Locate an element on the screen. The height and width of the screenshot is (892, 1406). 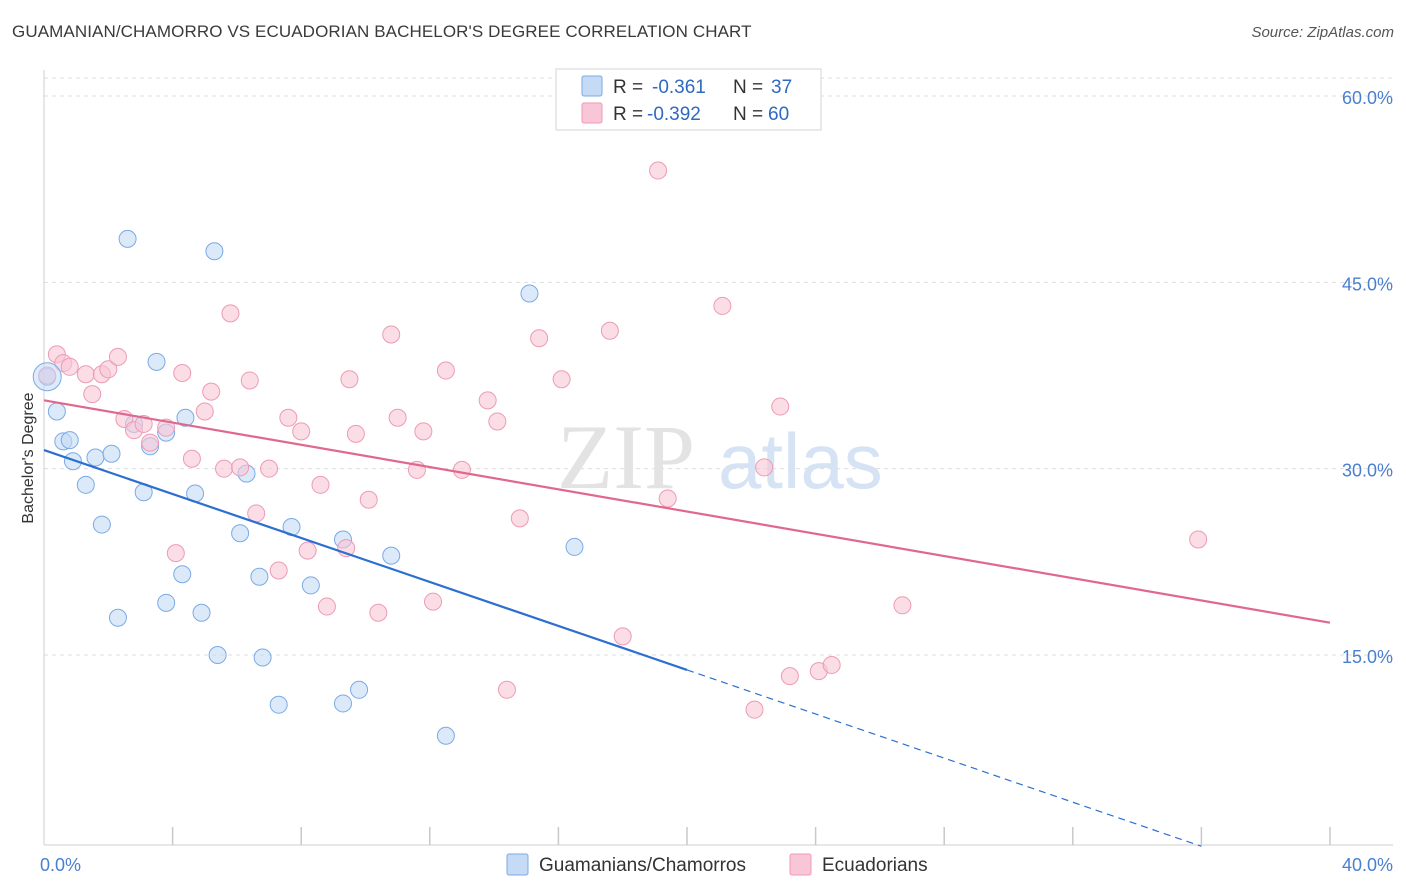
y-axis-label: Bachelor's Degree is located at coordinates (28, 457).